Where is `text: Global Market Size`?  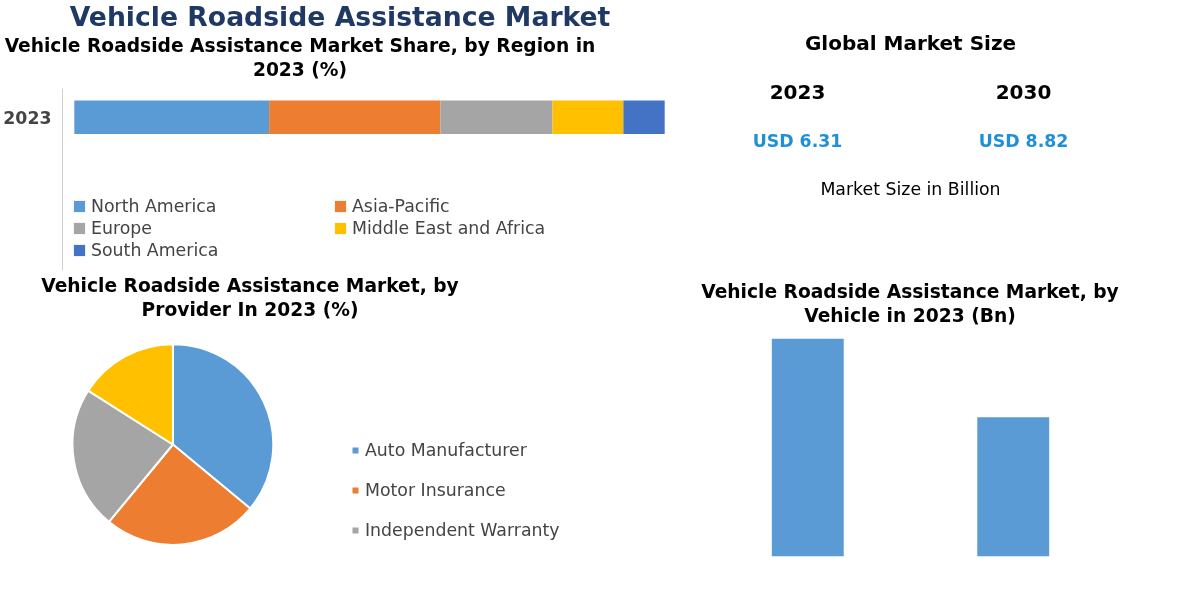 text: Global Market Size is located at coordinates (910, 42).